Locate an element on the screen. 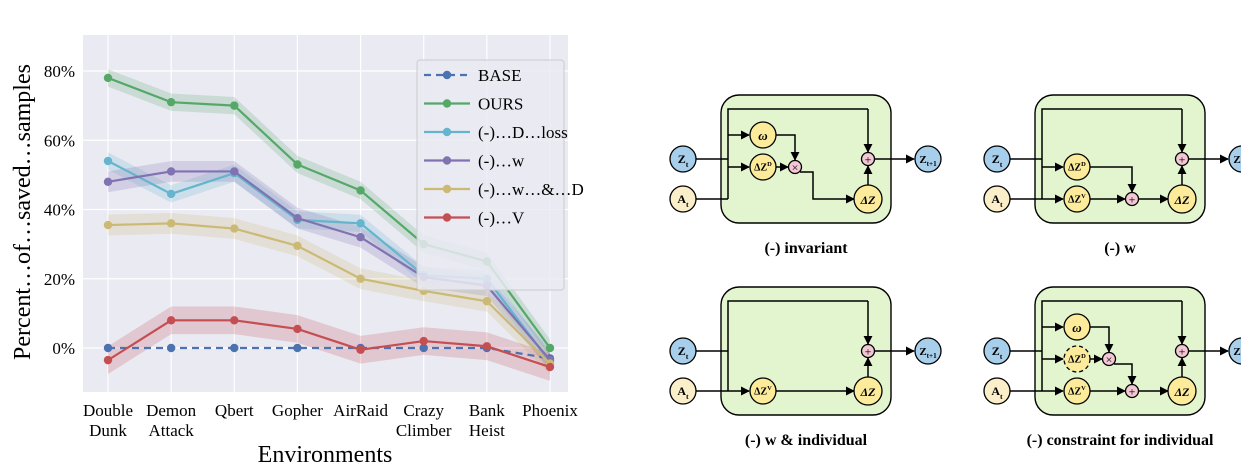  y-tick-label: 80% is located at coordinates (59, 71).